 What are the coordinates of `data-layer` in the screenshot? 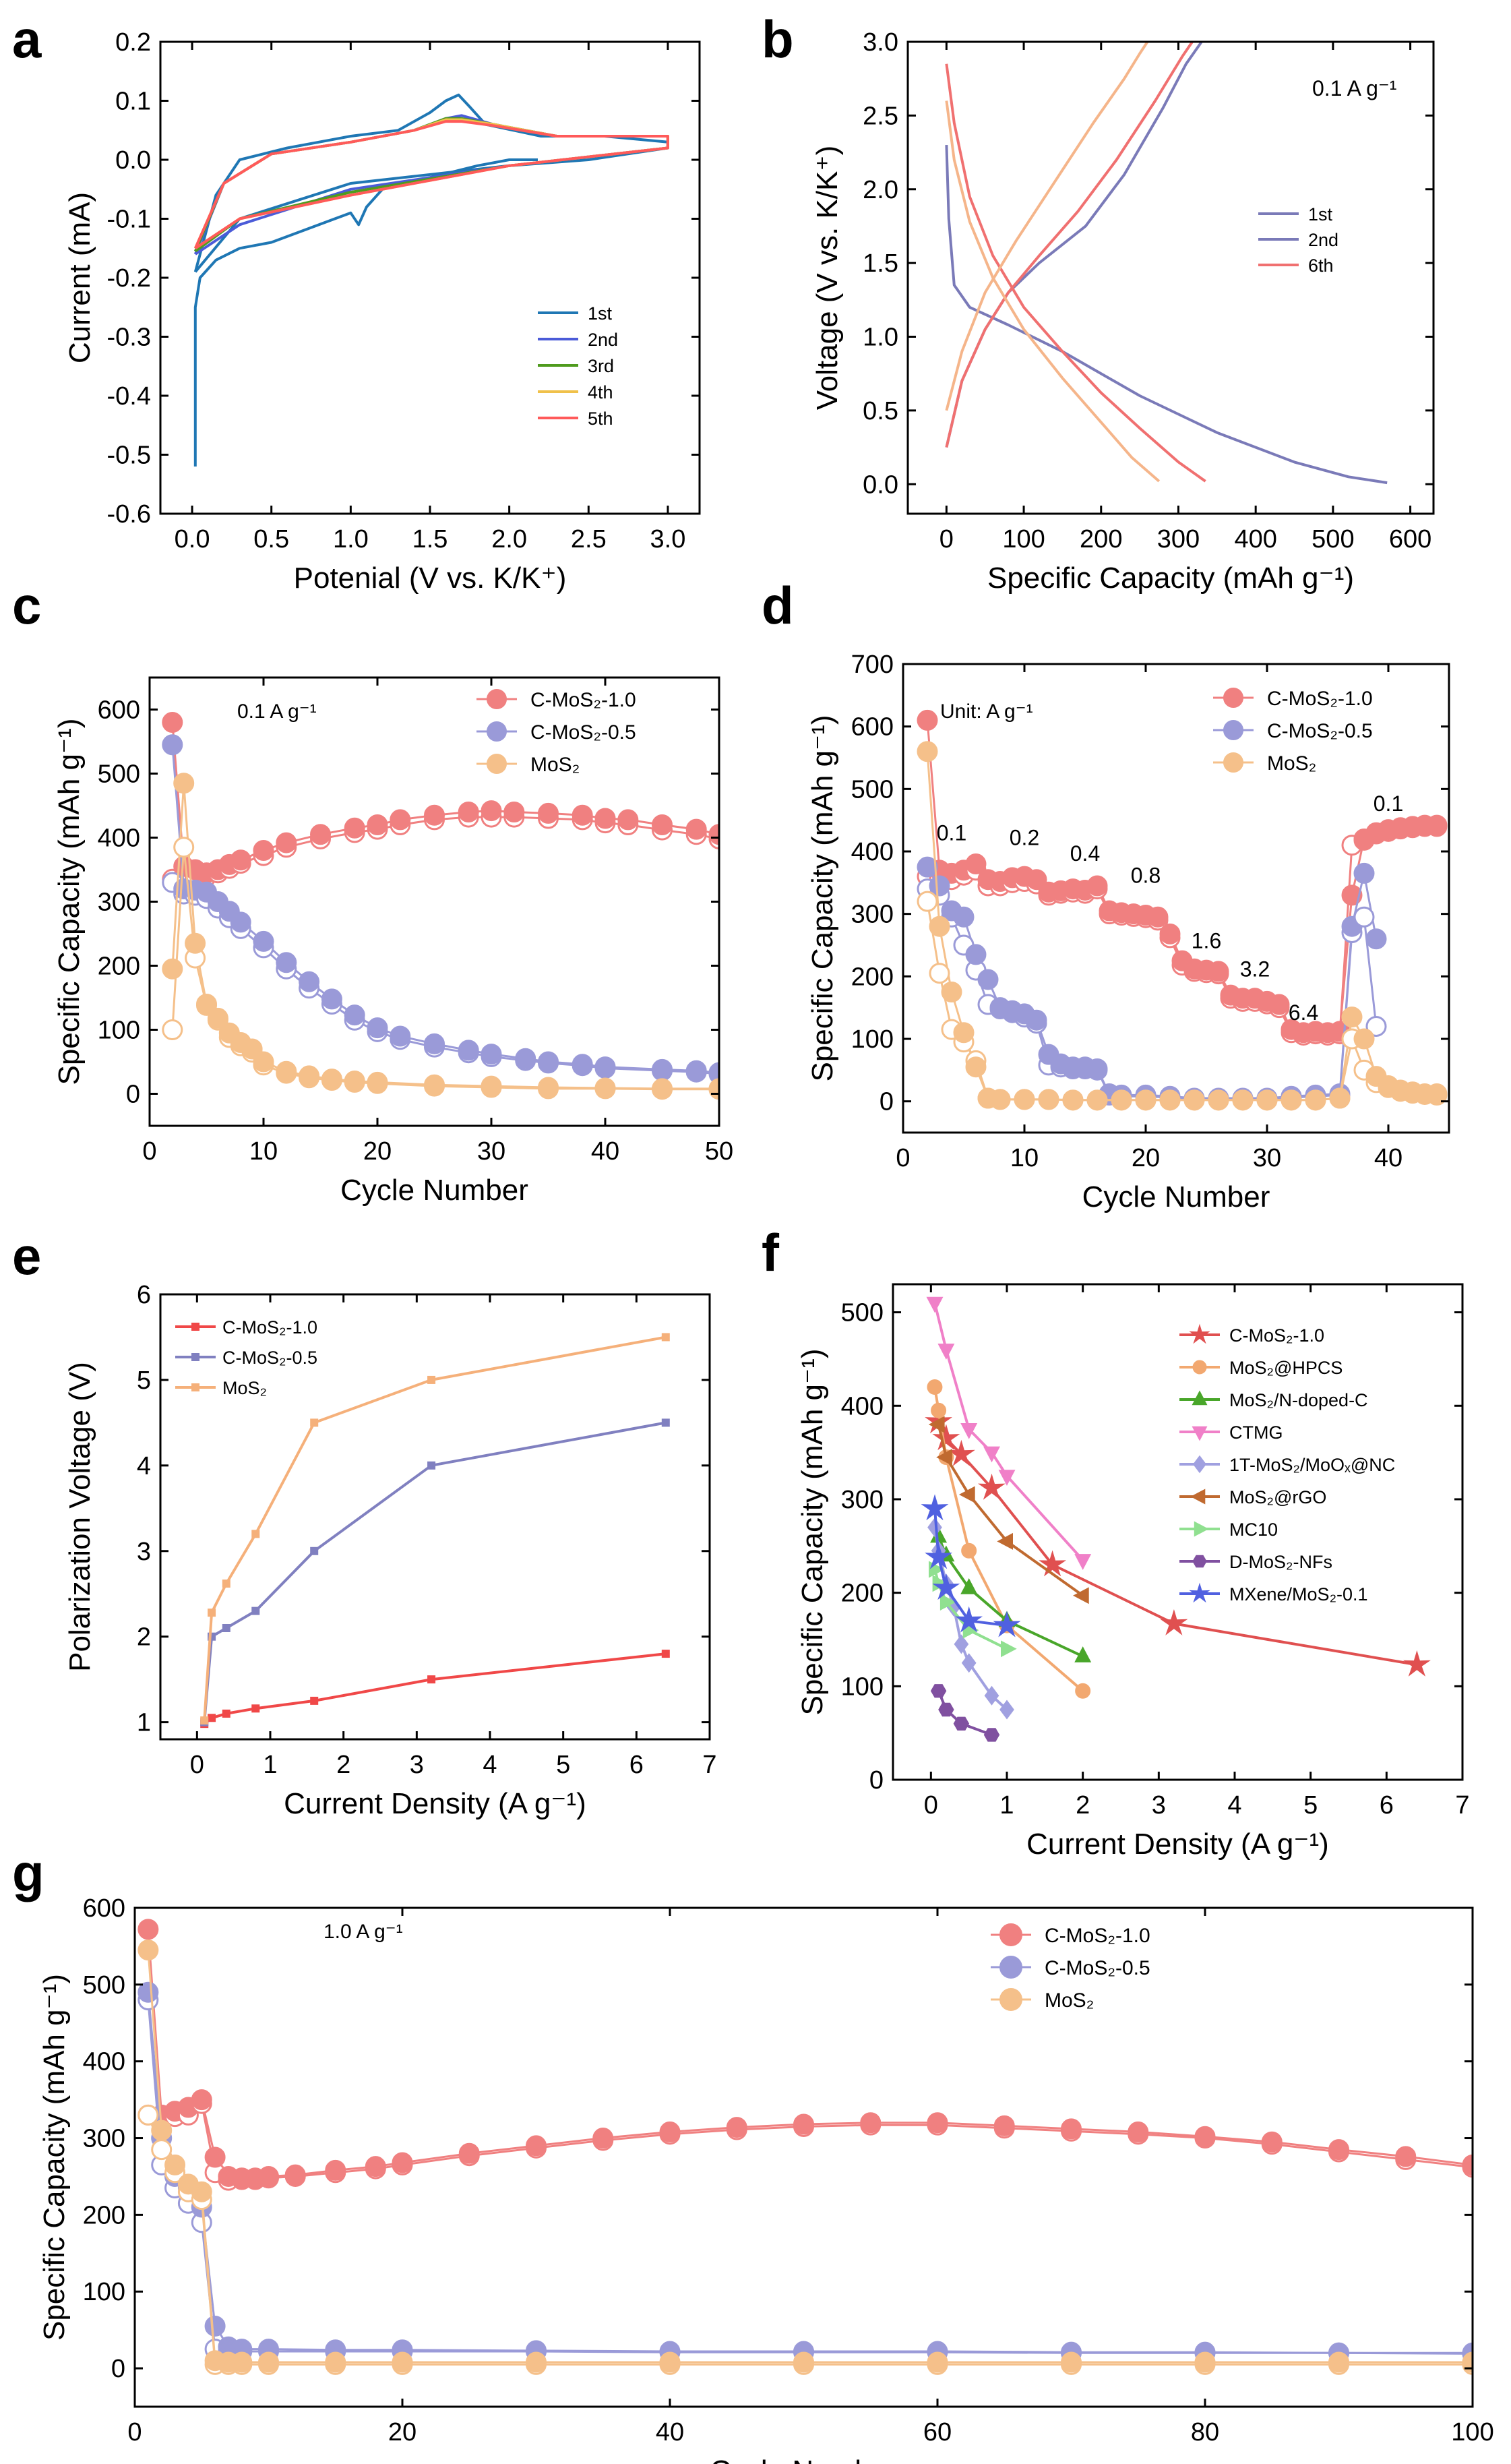 It's located at (435, 1531).